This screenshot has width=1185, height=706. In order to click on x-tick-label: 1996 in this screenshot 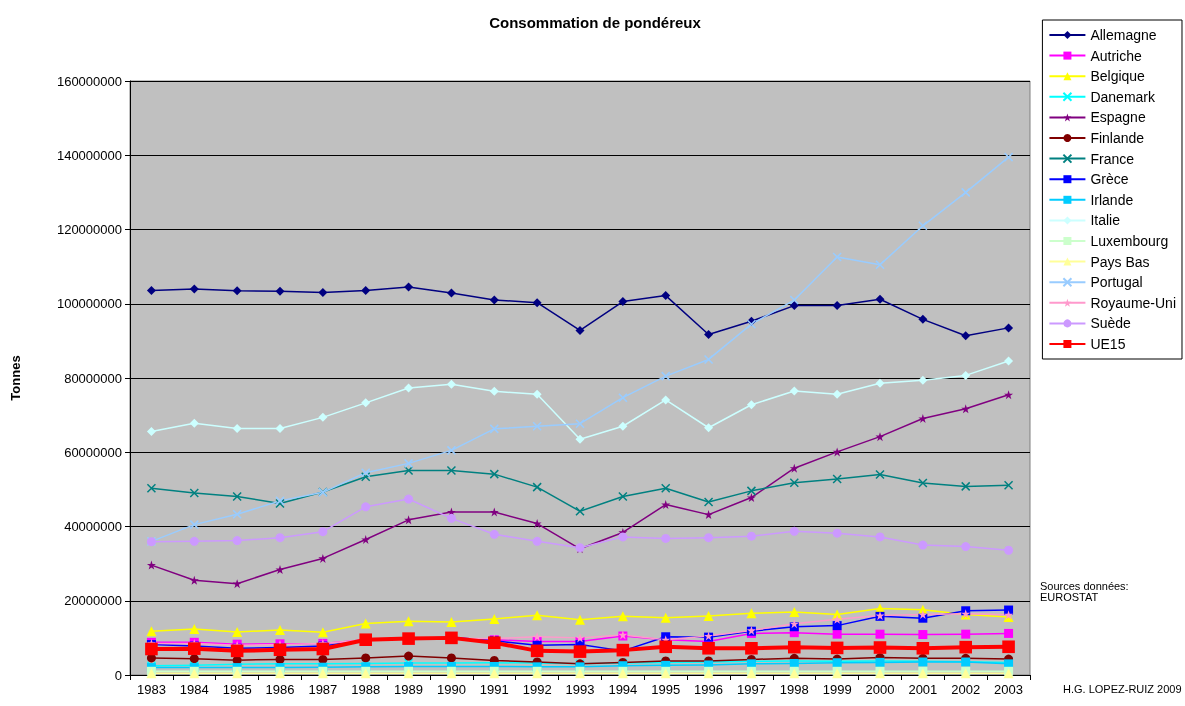, I will do `click(709, 689)`.